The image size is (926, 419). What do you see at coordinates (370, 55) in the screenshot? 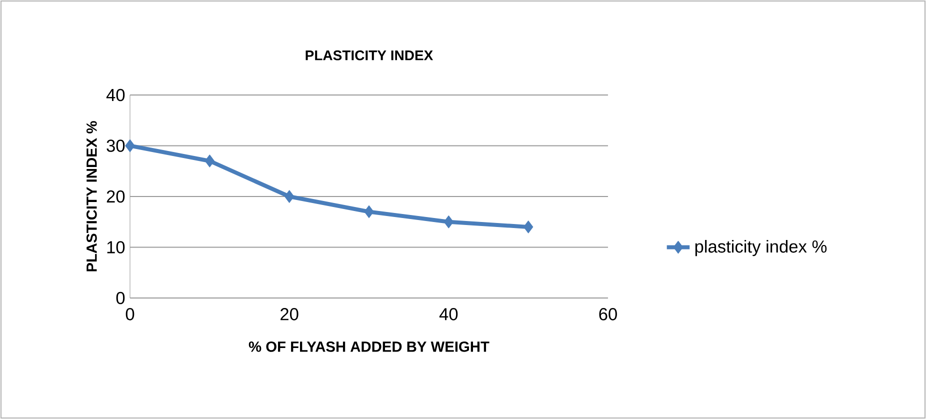
I see `chart-title: PLASTICITY INDEX` at bounding box center [370, 55].